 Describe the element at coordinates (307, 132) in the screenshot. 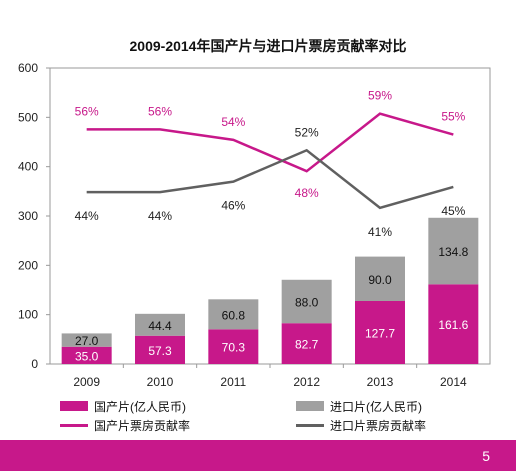

I see `line-label-import: 52%` at that location.